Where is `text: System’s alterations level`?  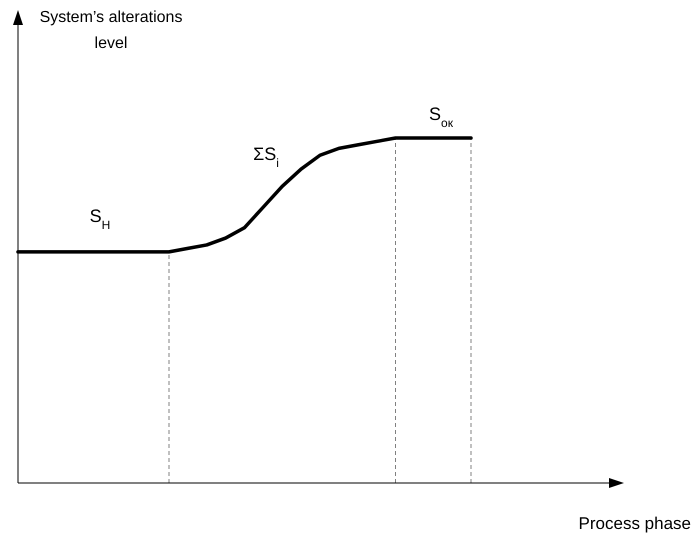
text: System’s alterations level is located at coordinates (111, 31).